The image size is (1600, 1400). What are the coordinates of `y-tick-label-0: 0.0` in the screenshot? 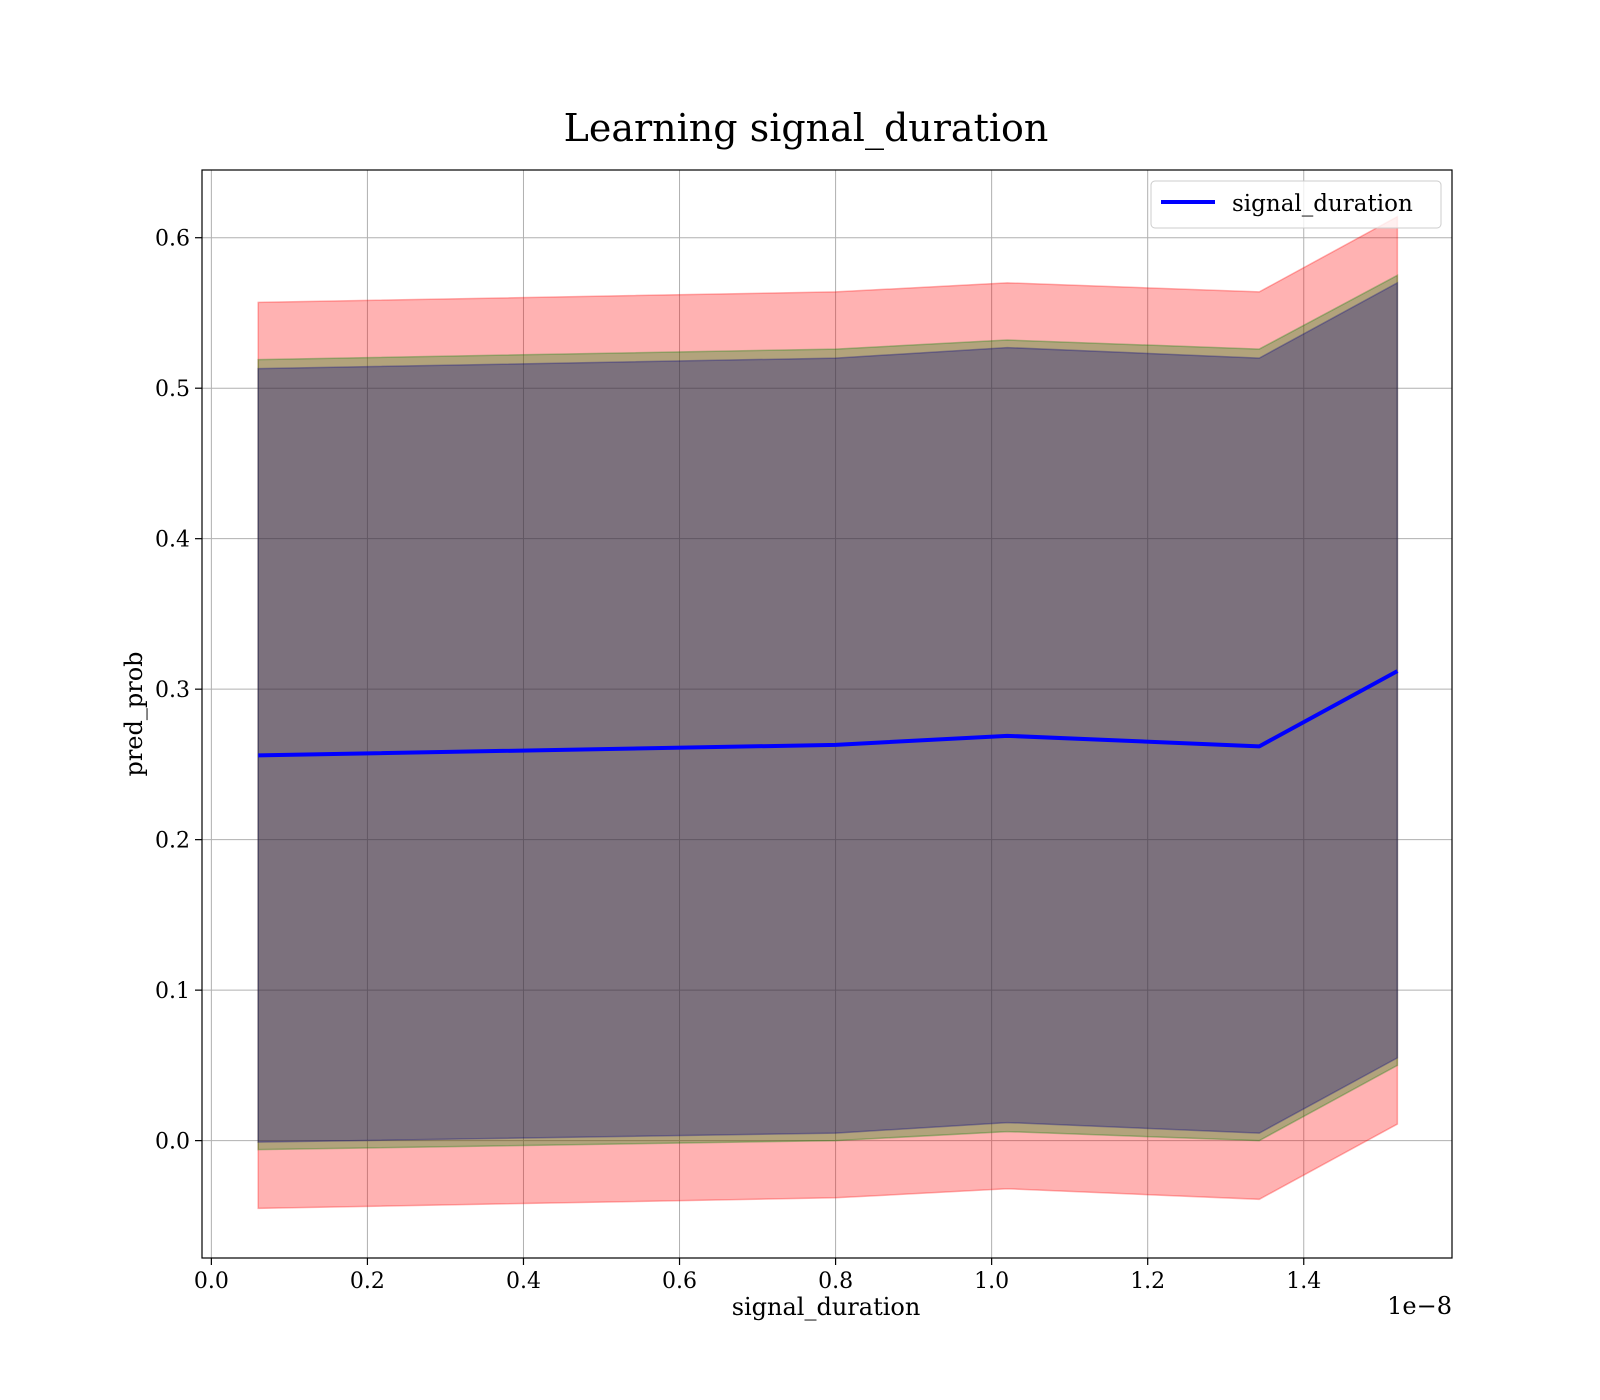 It's located at (172, 1142).